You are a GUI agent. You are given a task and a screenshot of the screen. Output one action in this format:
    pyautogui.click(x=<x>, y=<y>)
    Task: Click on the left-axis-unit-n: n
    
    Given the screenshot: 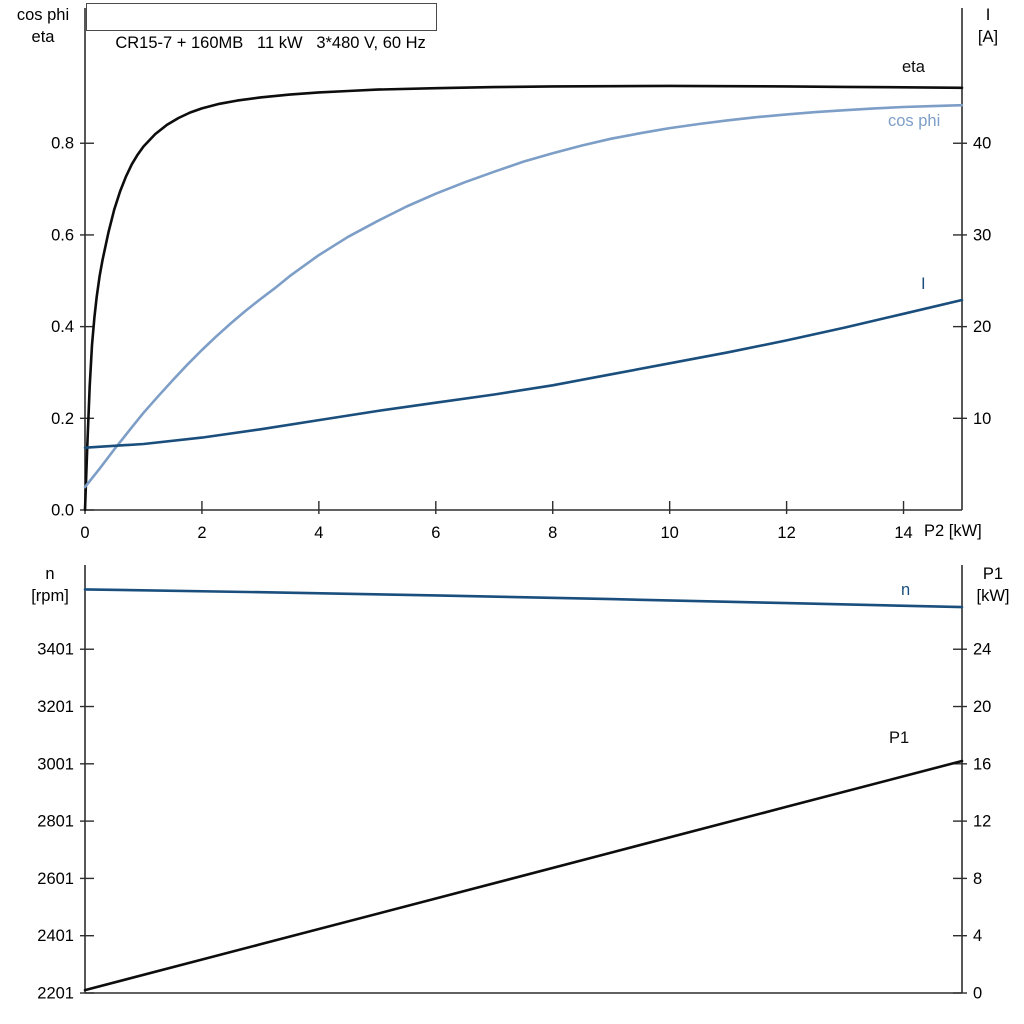 What is the action you would take?
    pyautogui.click(x=50, y=574)
    